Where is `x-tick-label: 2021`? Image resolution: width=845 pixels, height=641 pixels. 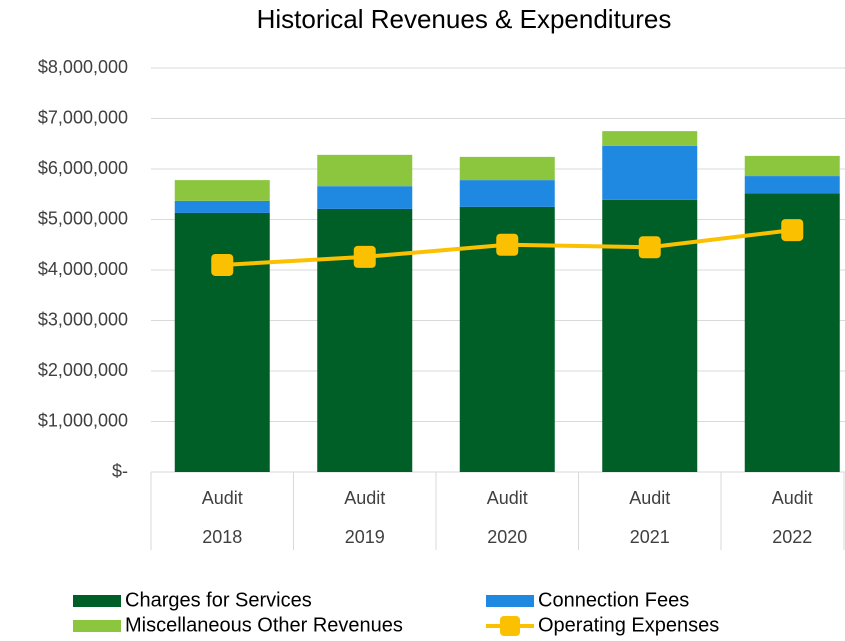
x-tick-label: 2021 is located at coordinates (650, 537).